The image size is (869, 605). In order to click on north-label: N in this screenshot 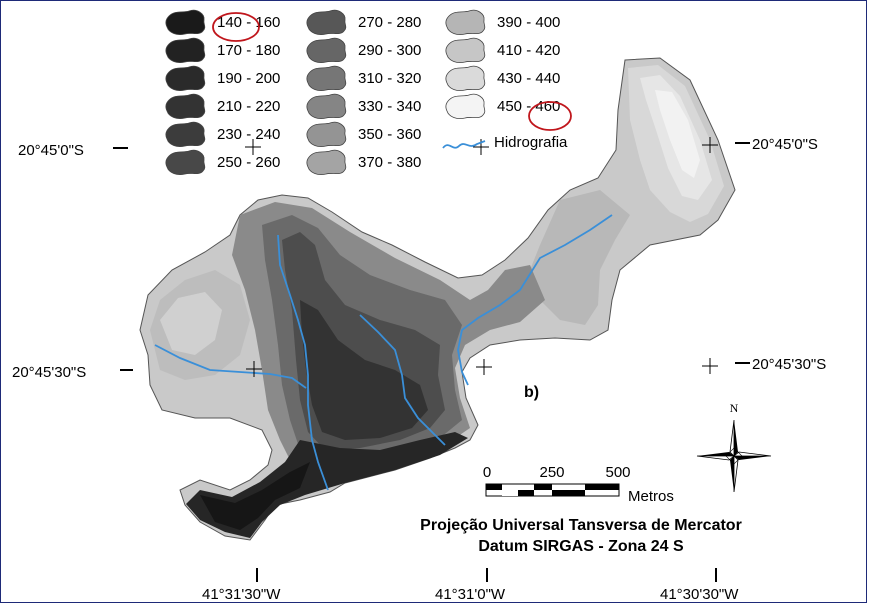, I will do `click(734, 408)`.